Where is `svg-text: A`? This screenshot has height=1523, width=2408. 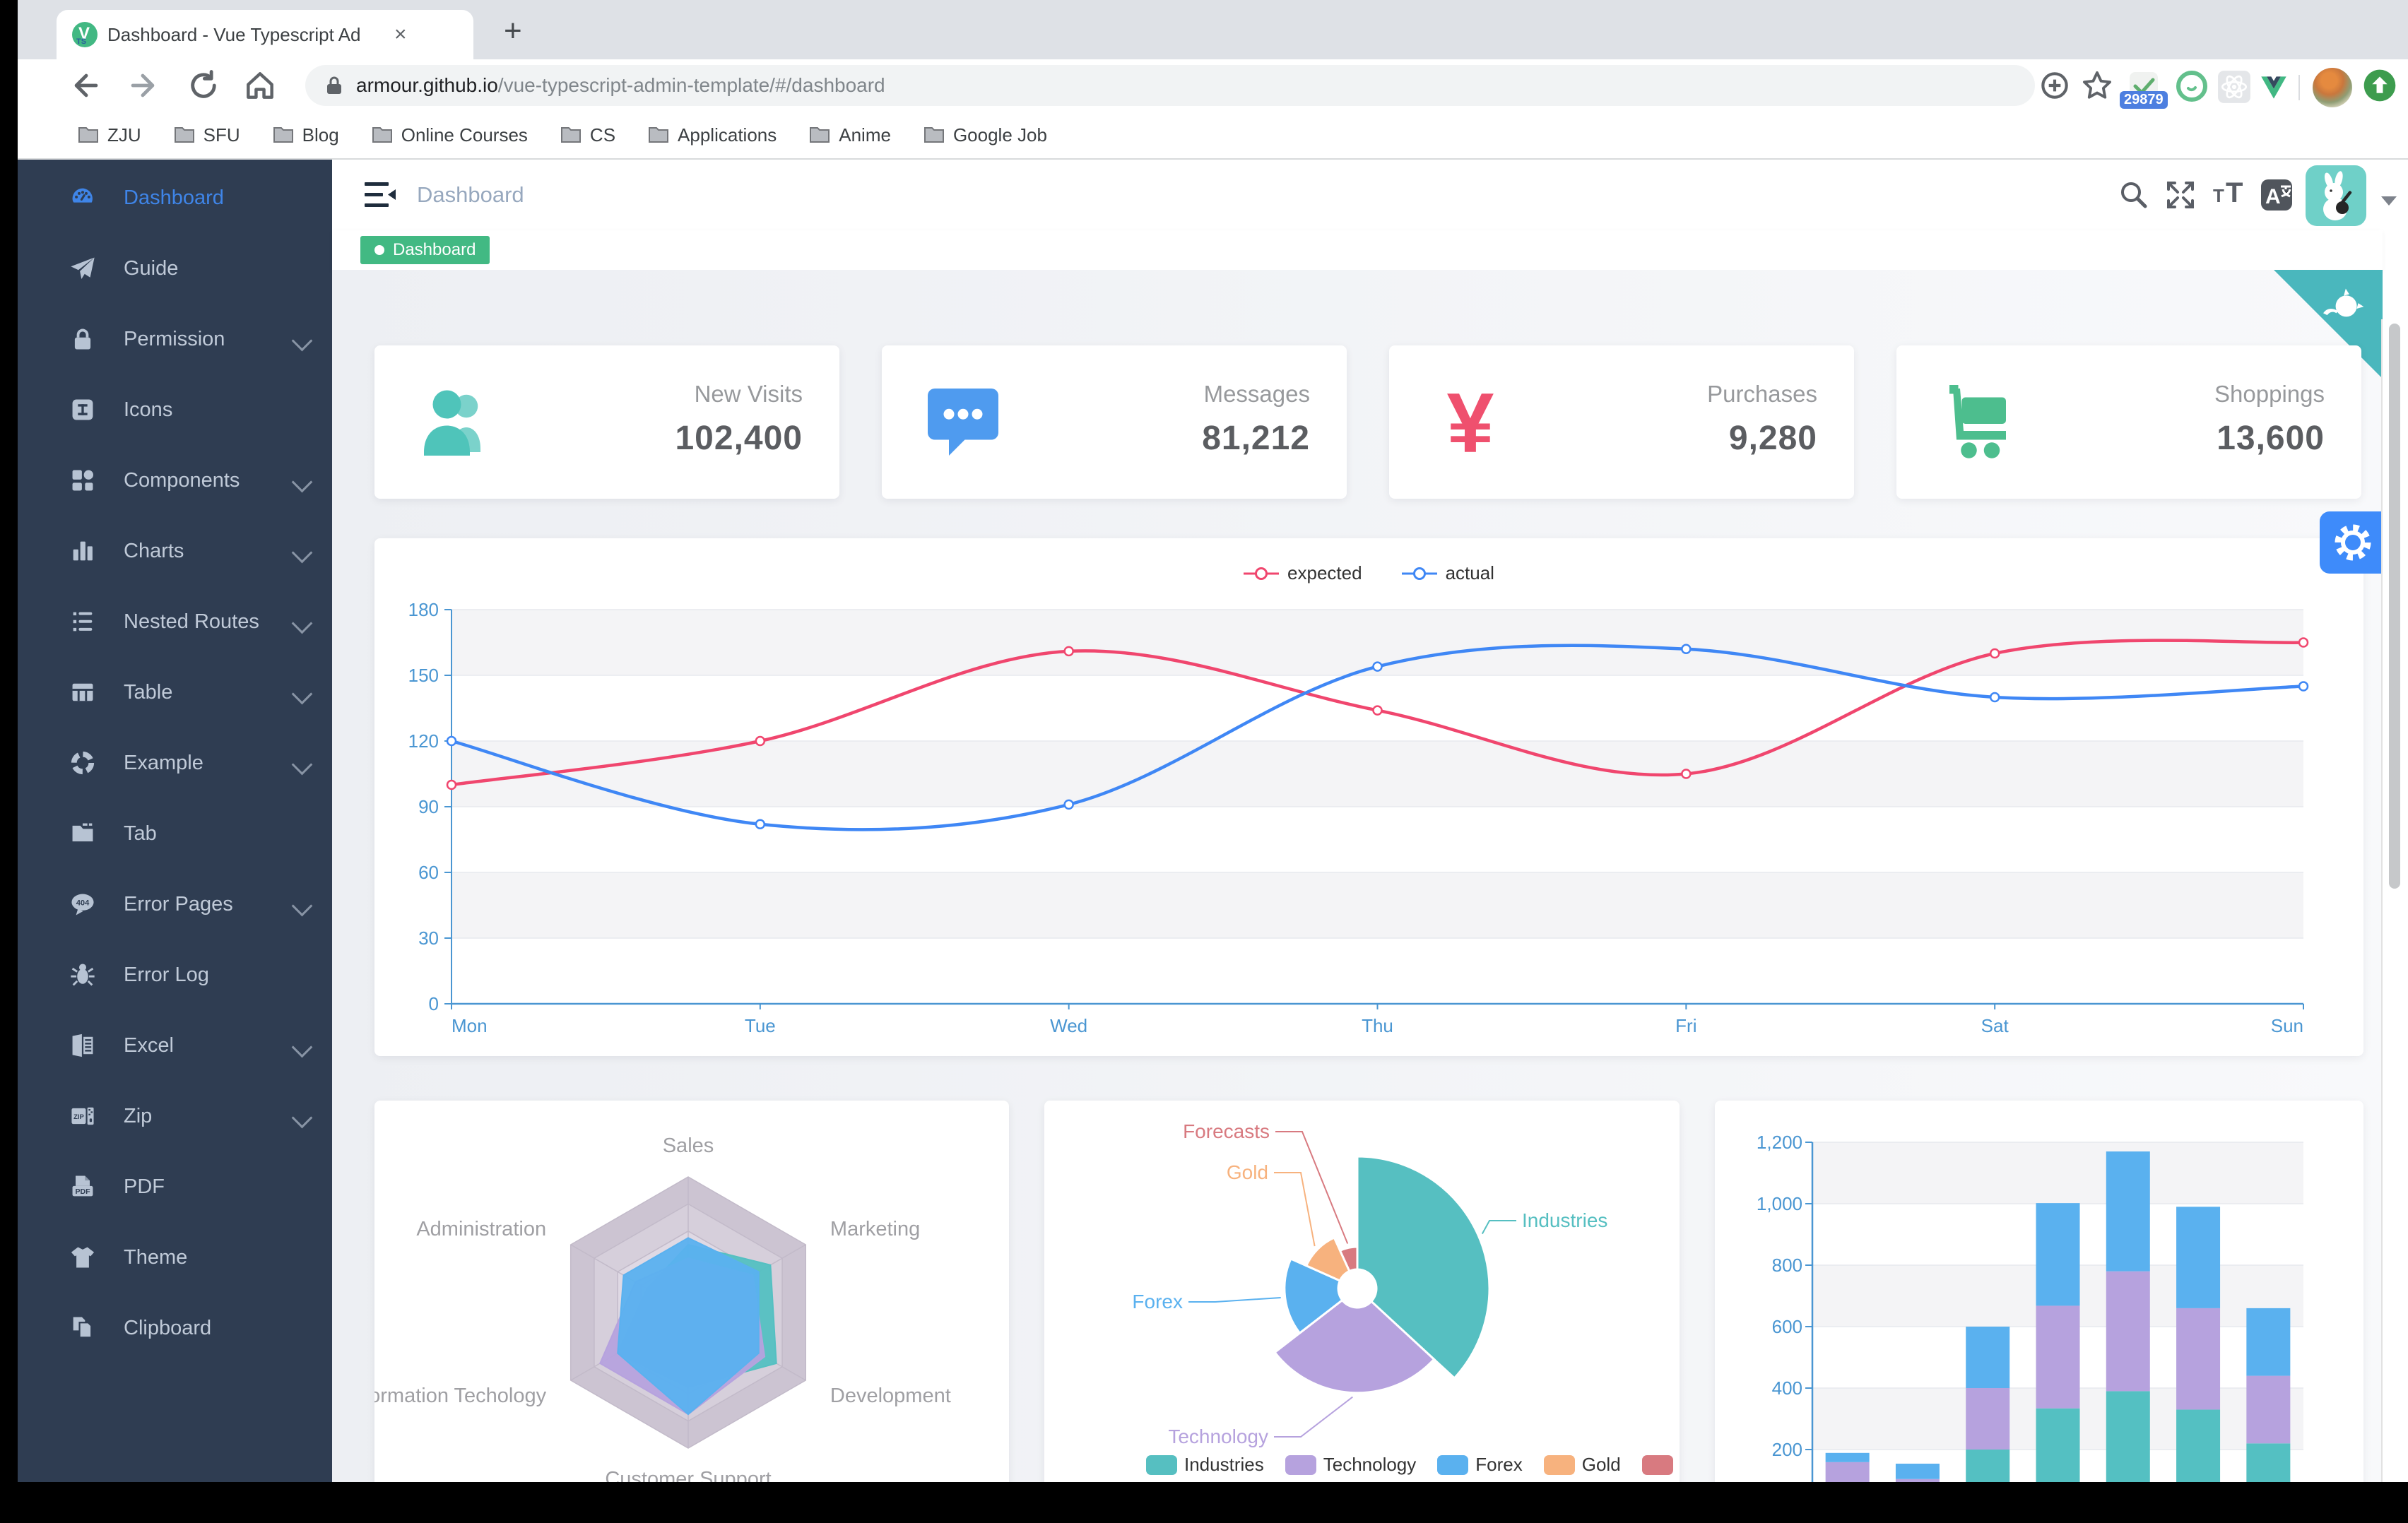 svg-text: A is located at coordinates (2273, 196).